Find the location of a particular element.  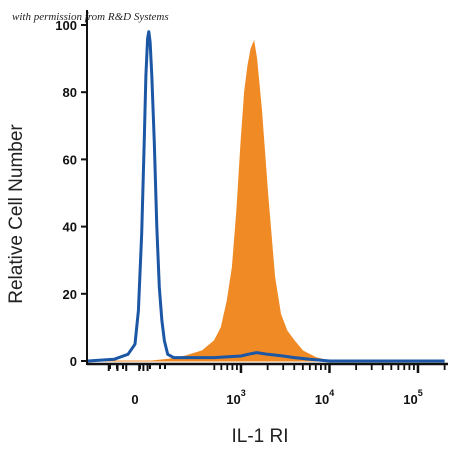

watermark-text: with permission from R&D Systems is located at coordinates (90, 17).